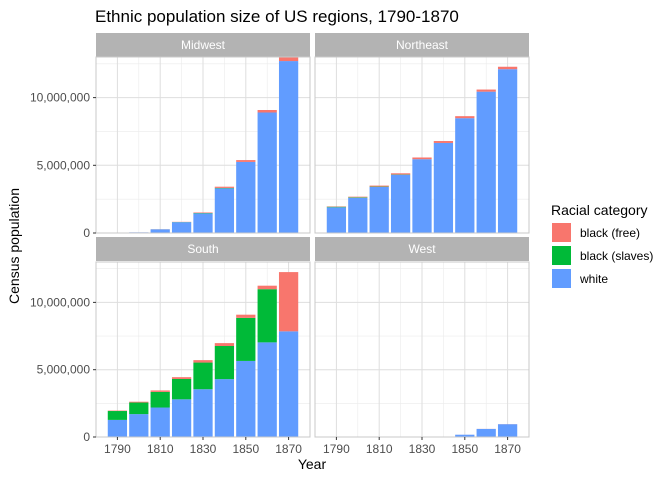  Describe the element at coordinates (267, 111) in the screenshot. I see `bar-midwest-1860-black-free` at that location.